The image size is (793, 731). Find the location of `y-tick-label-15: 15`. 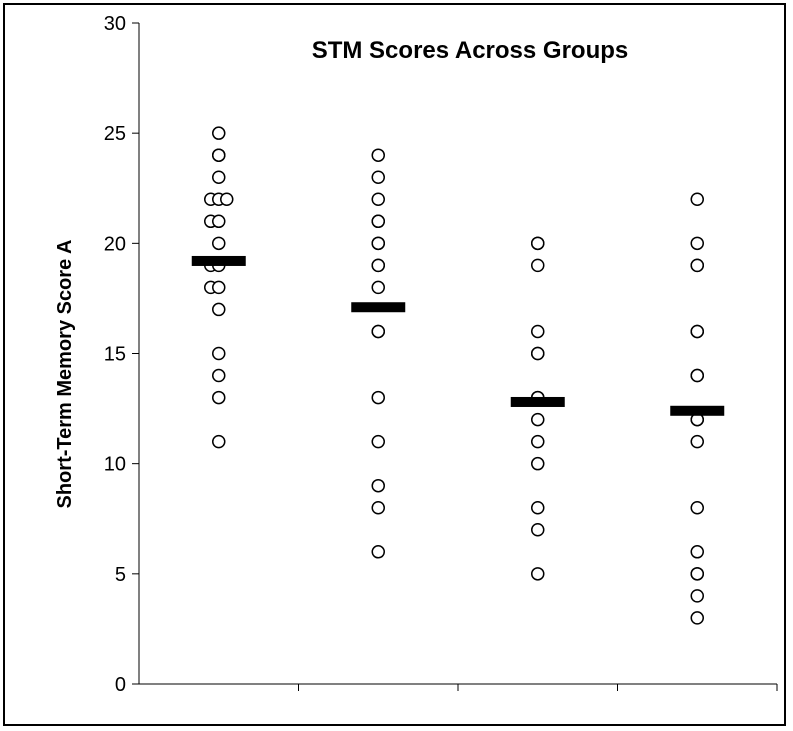

y-tick-label-15: 15 is located at coordinates (115, 355).